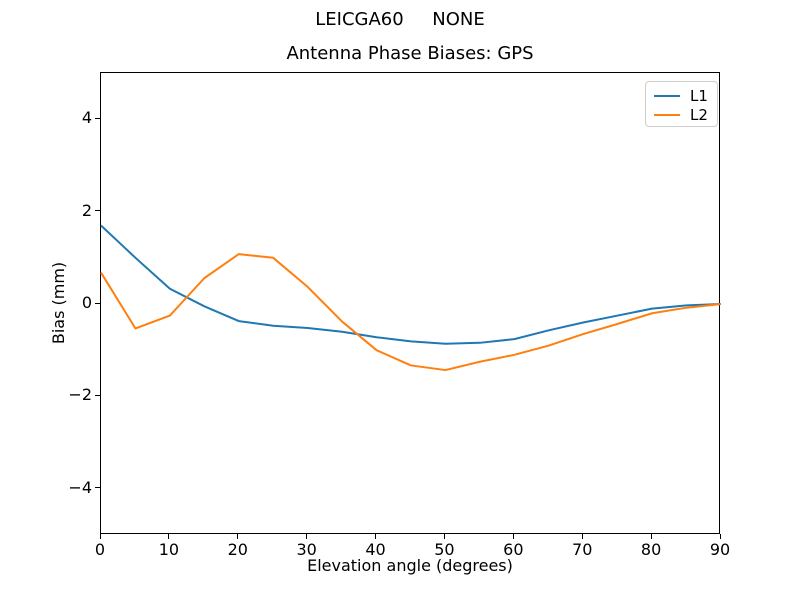  What do you see at coordinates (100, 549) in the screenshot?
I see `x-tick-label: 0` at bounding box center [100, 549].